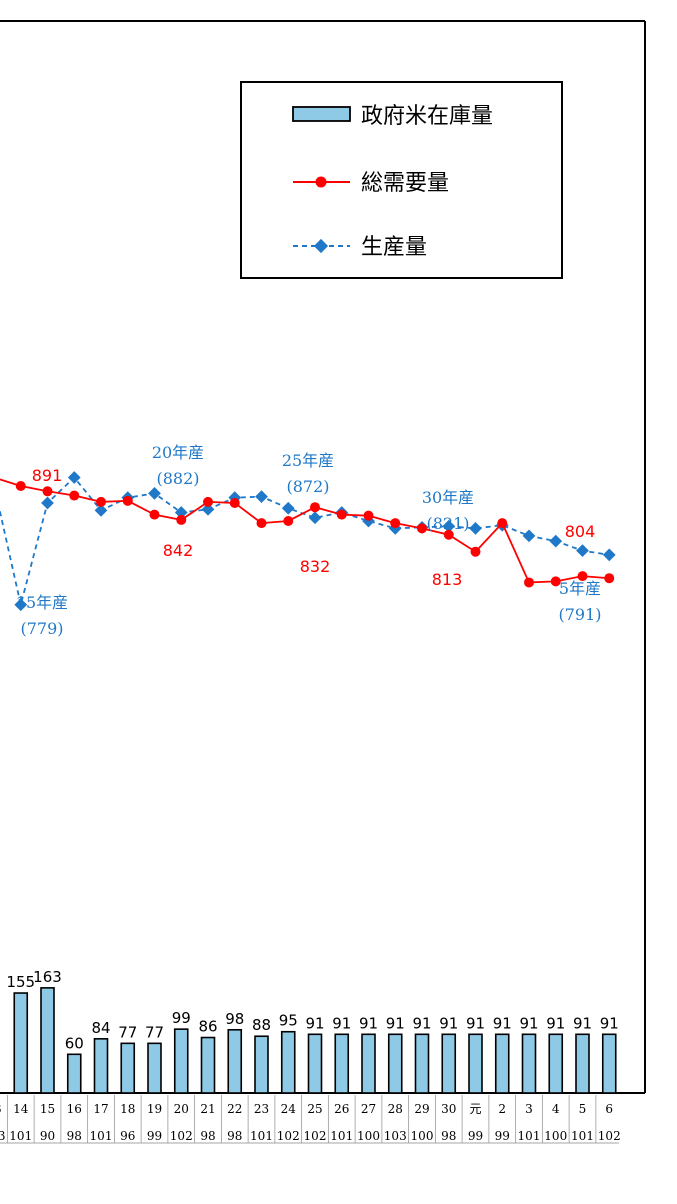 This screenshot has height=1204, width=677. I want to click on x-tick-label: 26, so click(341, 1109).